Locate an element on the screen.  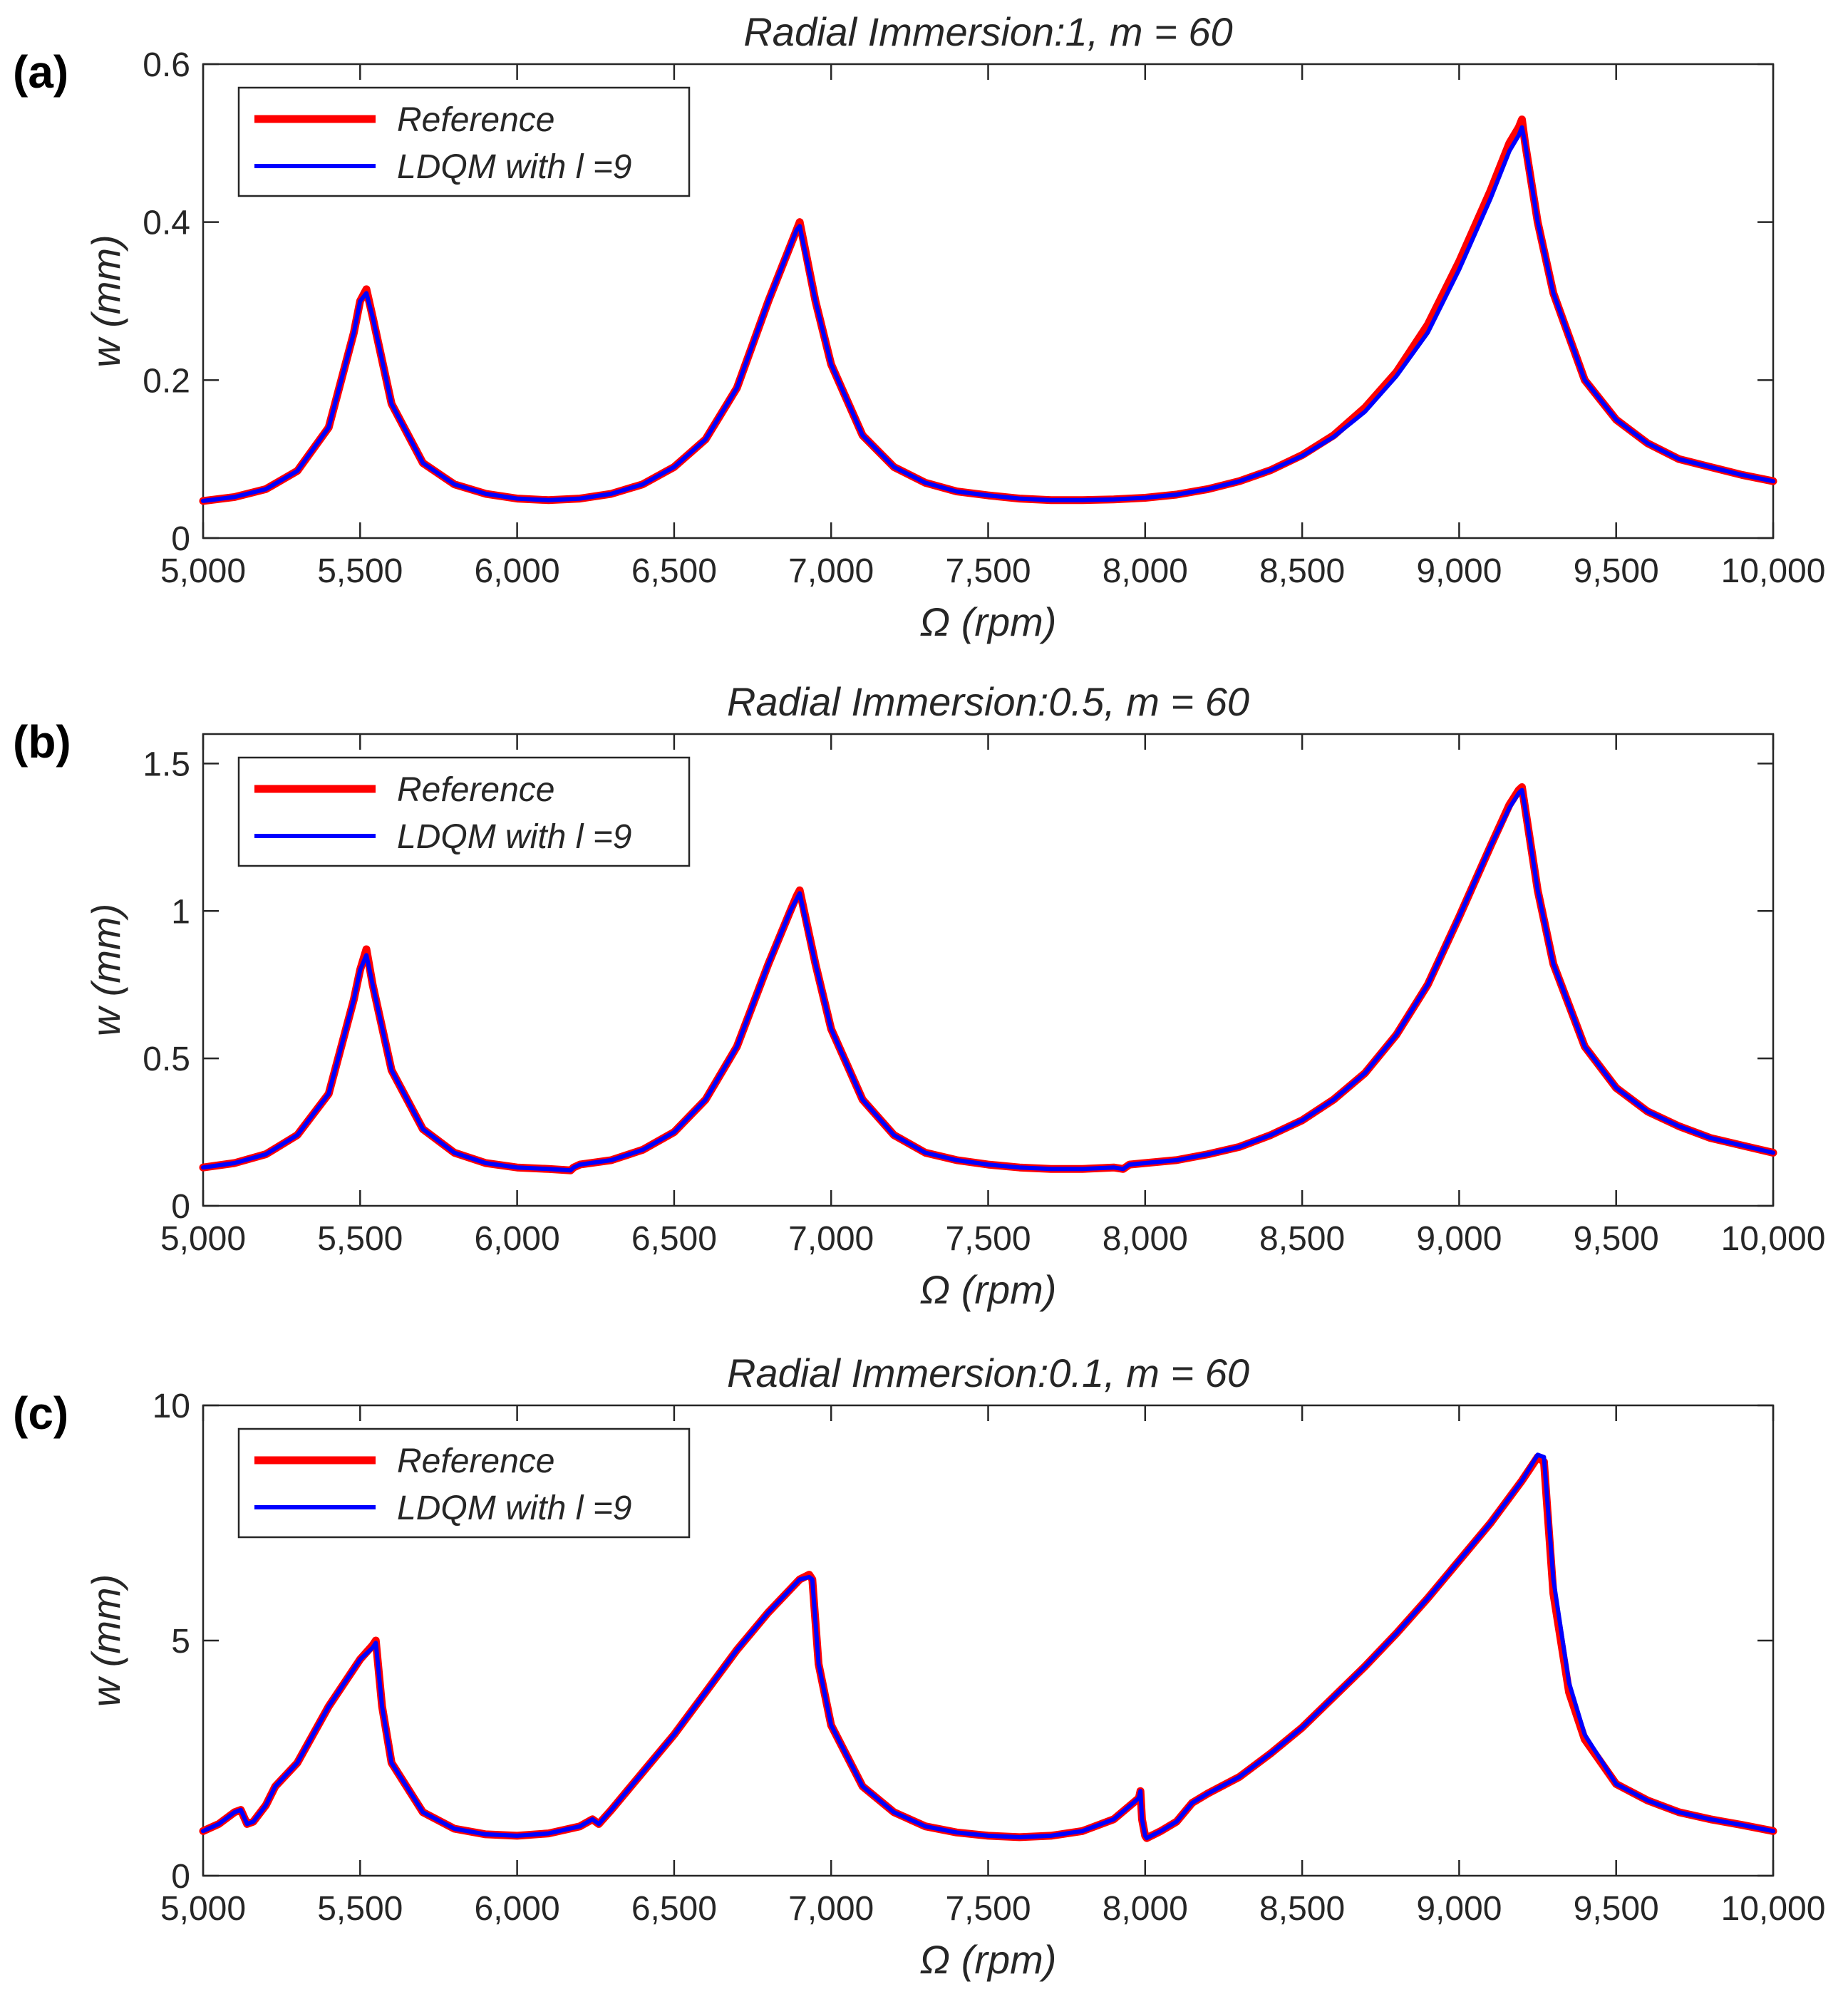
panel-label: (b) is located at coordinates (42, 742).